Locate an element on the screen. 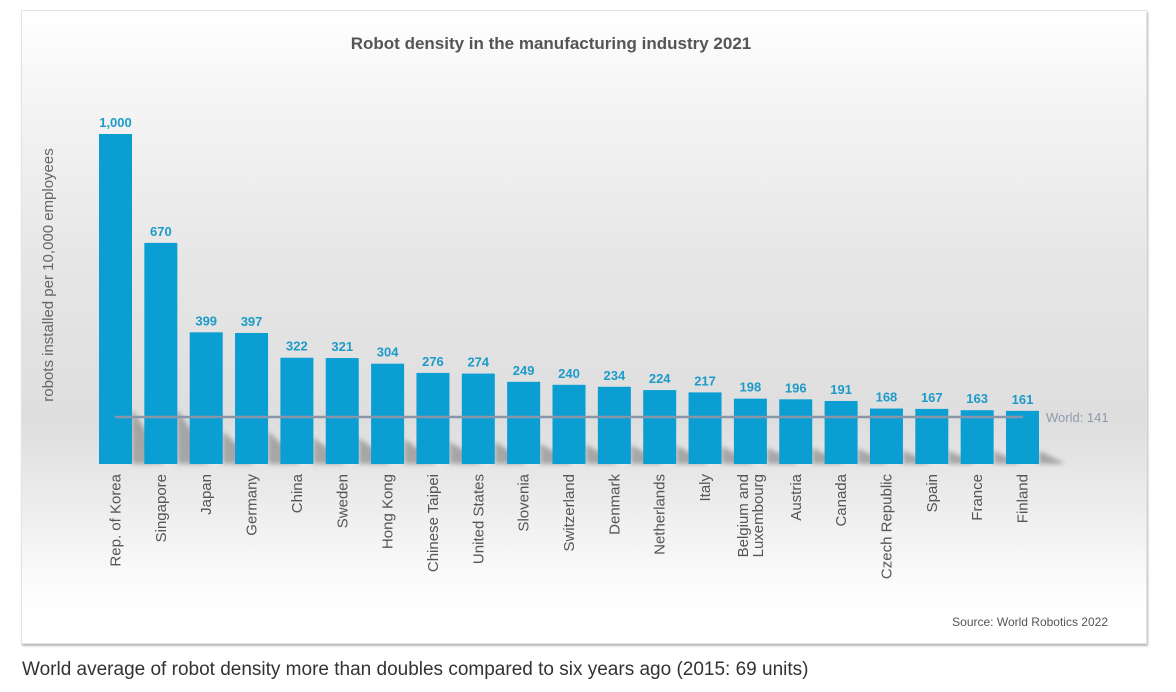  category-label-line: Luxembourg is located at coordinates (758, 515).